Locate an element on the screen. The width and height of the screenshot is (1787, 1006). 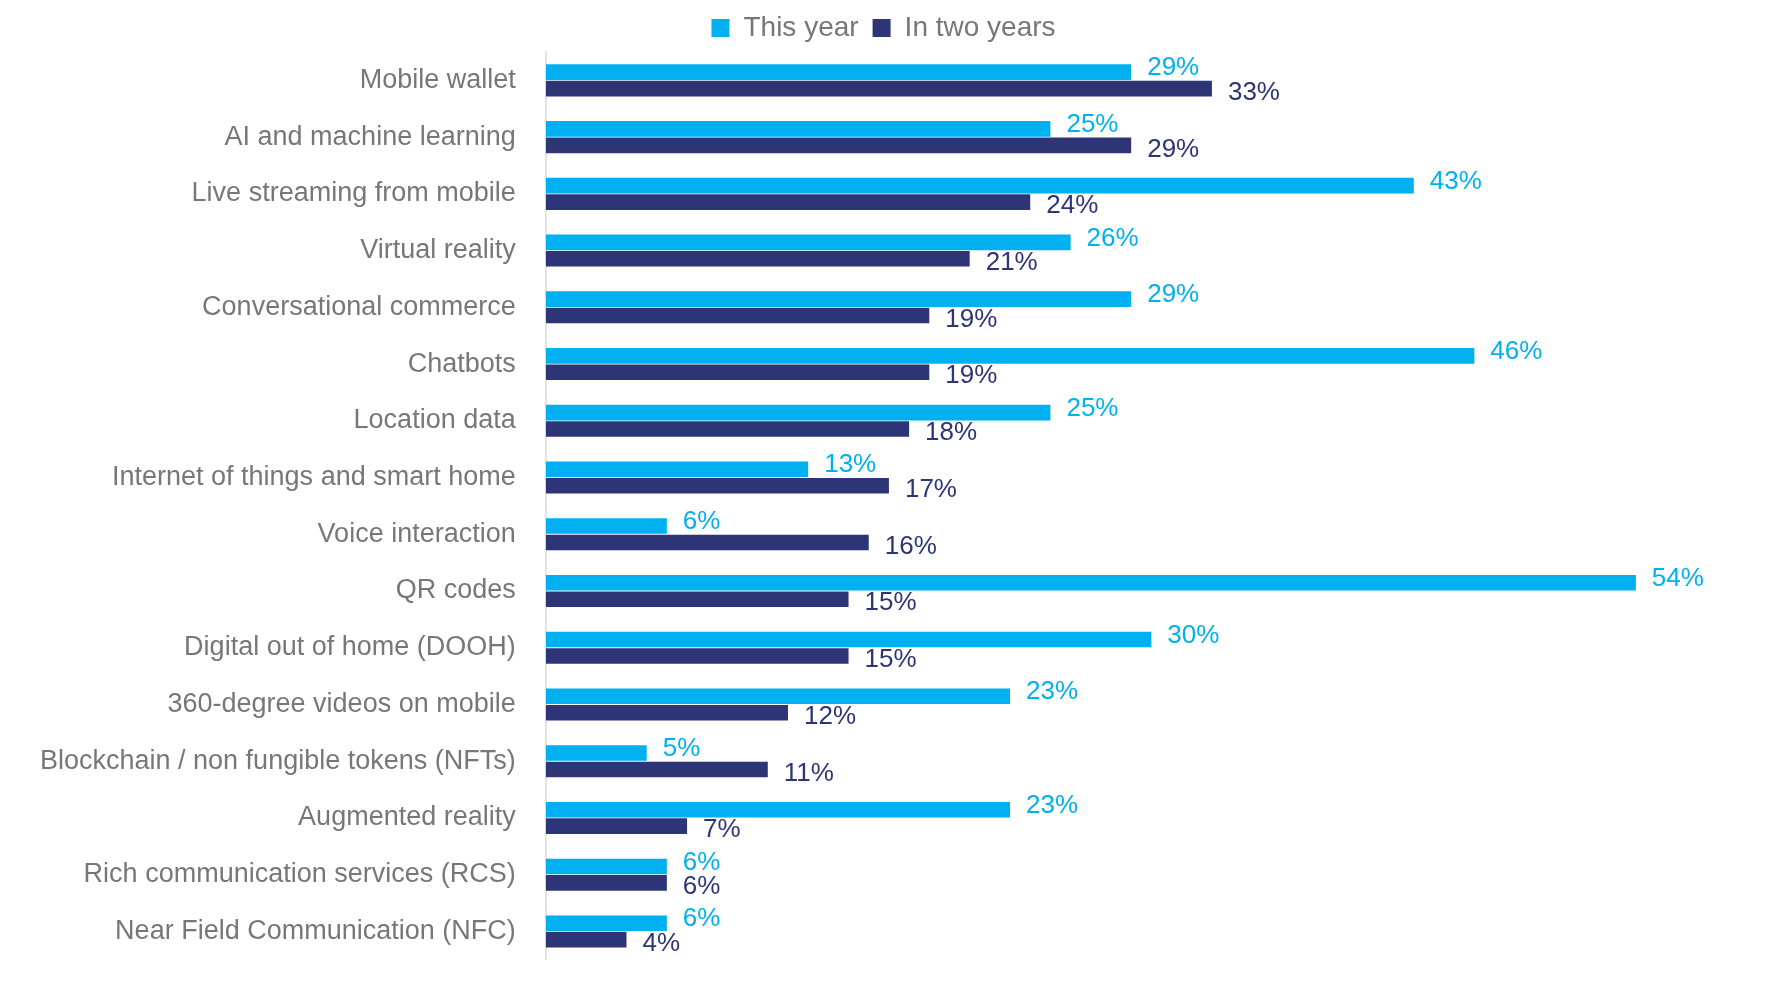
data-label: 12% is located at coordinates (830, 714).